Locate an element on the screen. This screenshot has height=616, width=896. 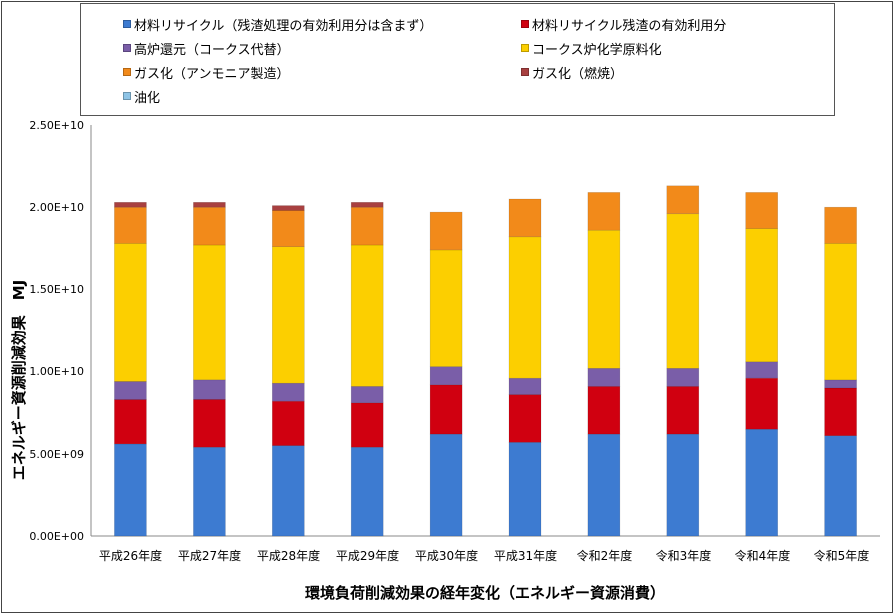
y-tick-label-4: 2.00E+10 is located at coordinates (56, 207).